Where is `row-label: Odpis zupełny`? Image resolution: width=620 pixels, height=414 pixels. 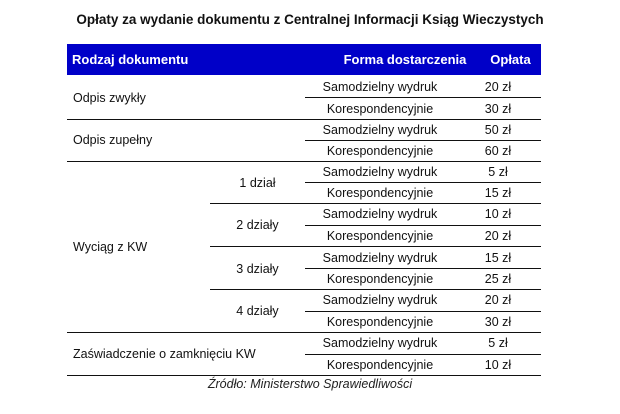 row-label: Odpis zupełny is located at coordinates (113, 140).